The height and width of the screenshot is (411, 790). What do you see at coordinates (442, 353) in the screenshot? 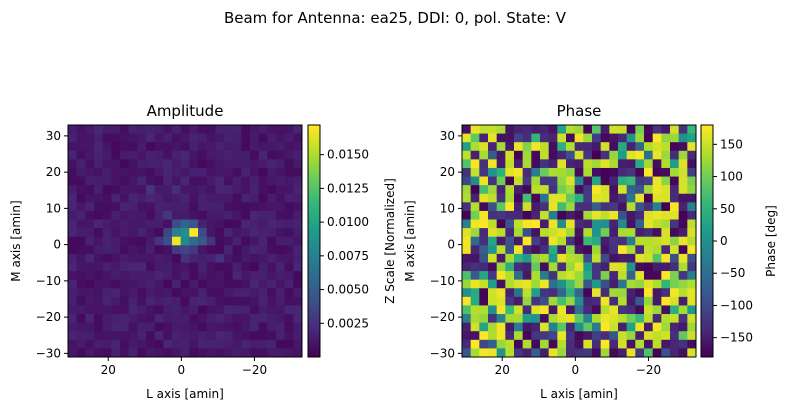
I see `y-tick-label: −30` at bounding box center [442, 353].